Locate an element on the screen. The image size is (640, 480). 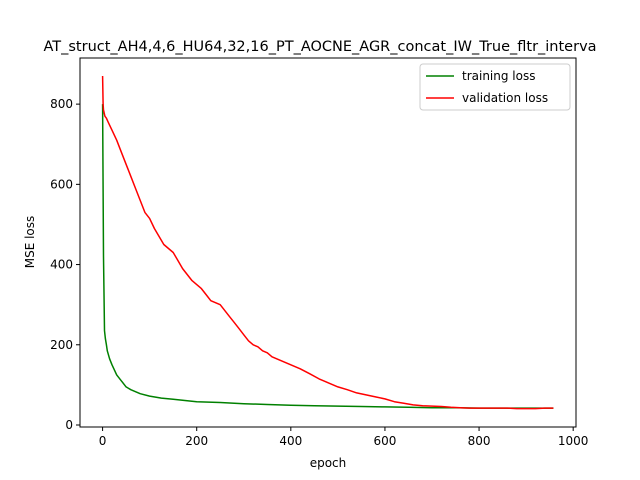
x-tick-label: 800 is located at coordinates (479, 441).